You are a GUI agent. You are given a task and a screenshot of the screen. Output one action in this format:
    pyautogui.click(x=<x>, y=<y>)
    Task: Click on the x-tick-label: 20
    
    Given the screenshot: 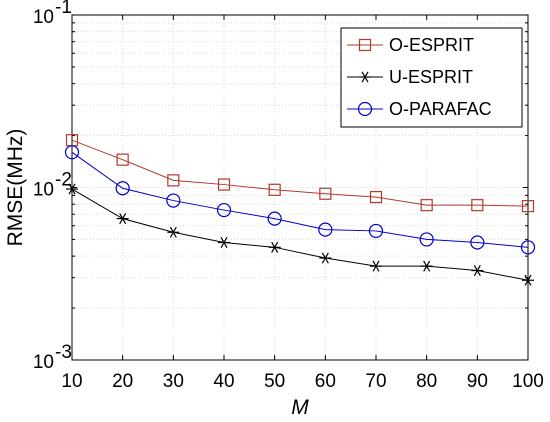 What is the action you would take?
    pyautogui.click(x=122, y=381)
    